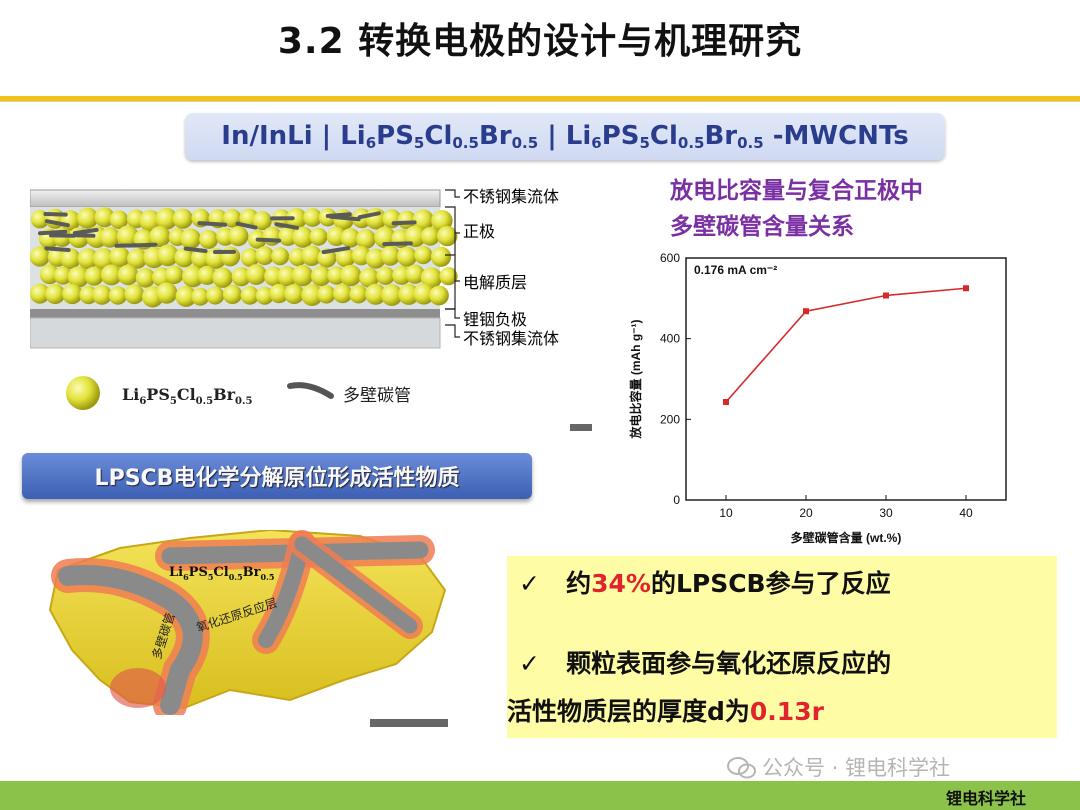  I want to click on y-tick-label: 400, so click(670, 339).